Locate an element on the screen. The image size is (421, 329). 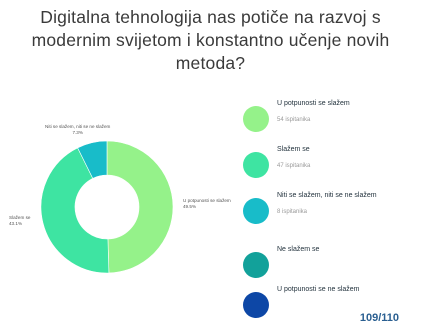
legend-count: 8 ispitanika is located at coordinates (292, 212).